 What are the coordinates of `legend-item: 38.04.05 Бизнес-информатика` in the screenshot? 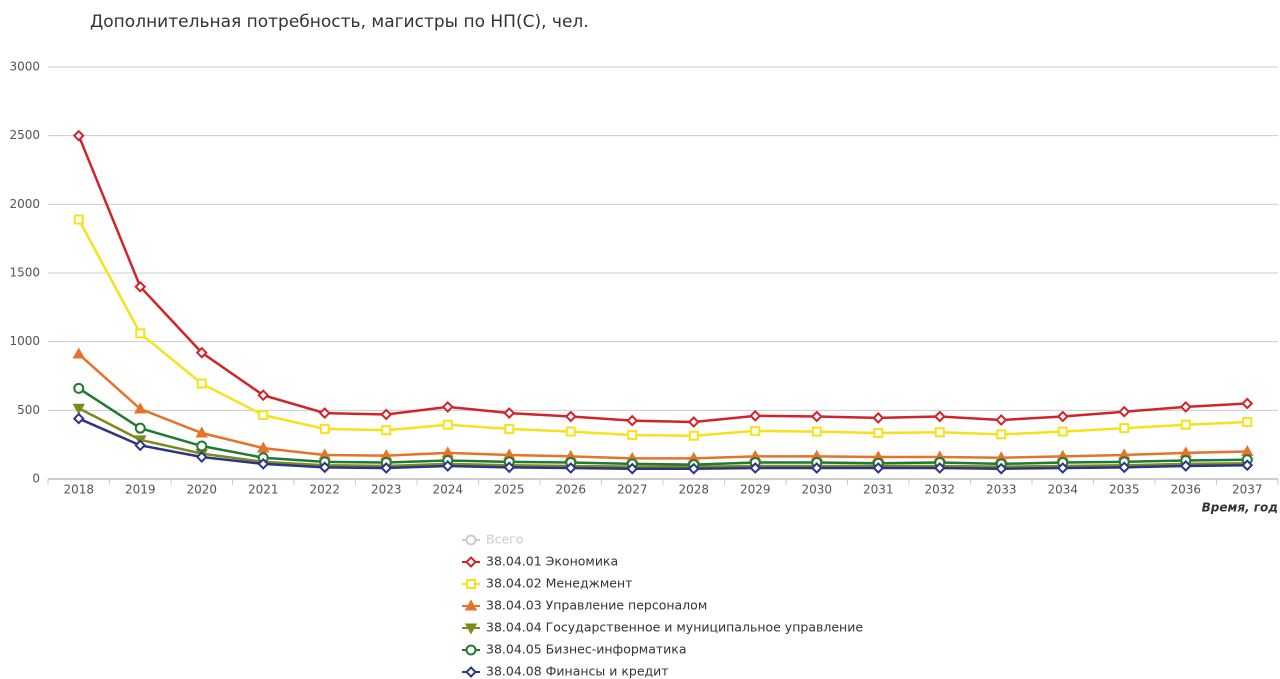 It's located at (574, 649).